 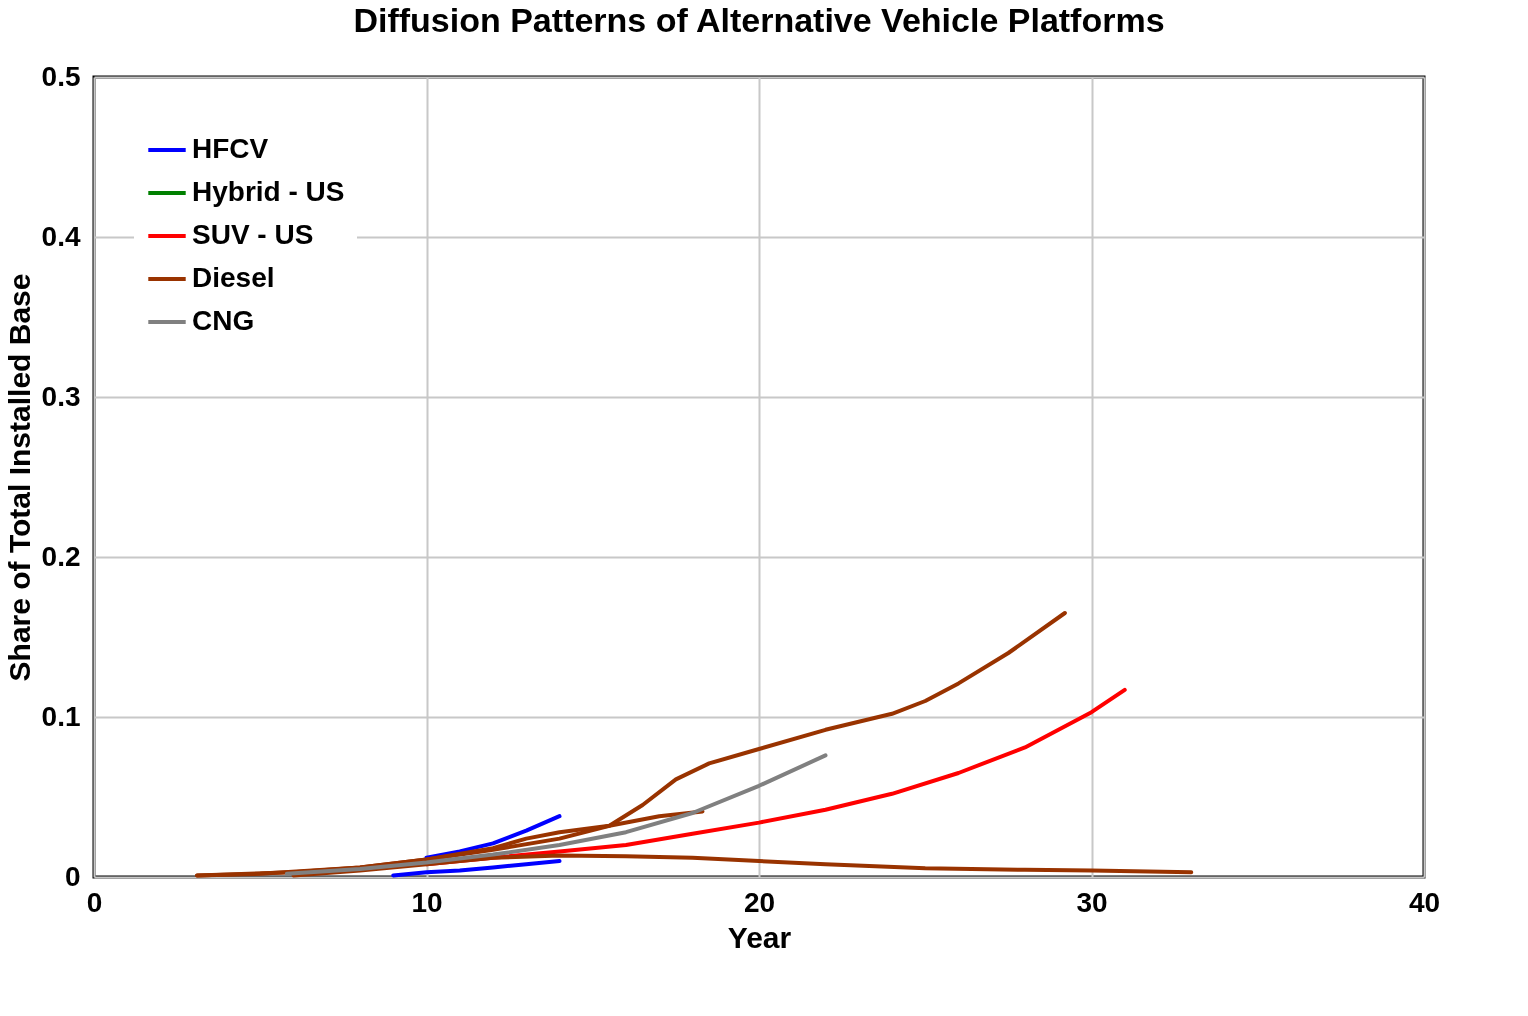 What do you see at coordinates (61, 236) in the screenshot?
I see `y-tick-label: 0.4` at bounding box center [61, 236].